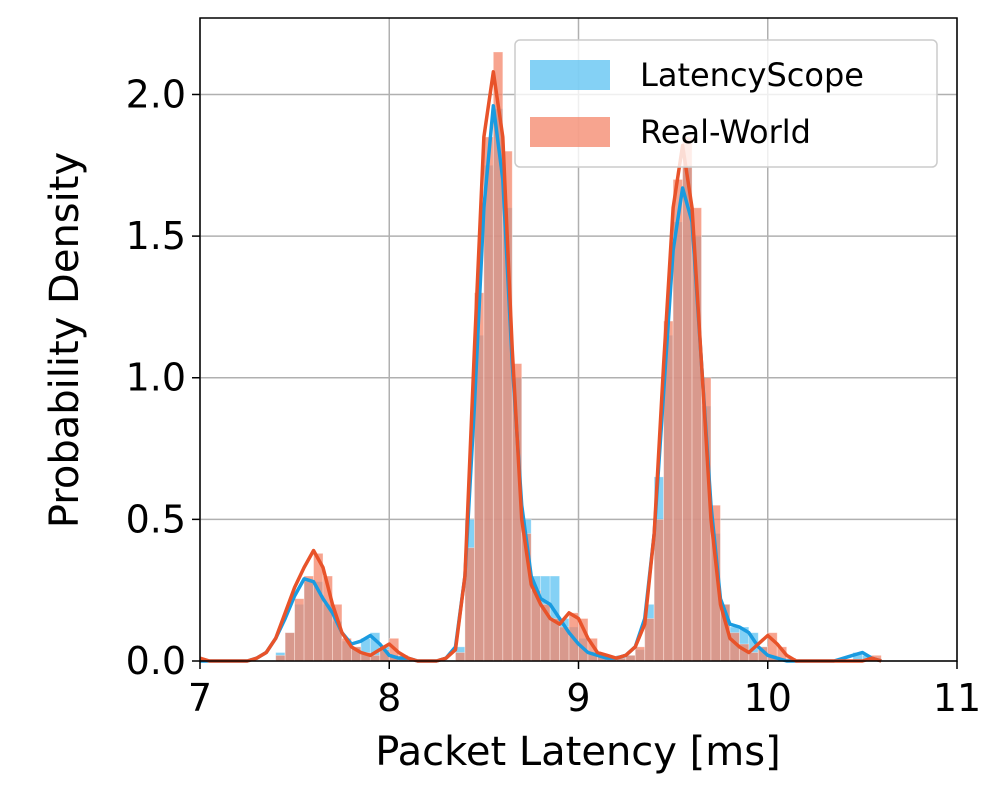  Describe the element at coordinates (156, 94) in the screenshot. I see `y-tick-label: 2.0` at that location.